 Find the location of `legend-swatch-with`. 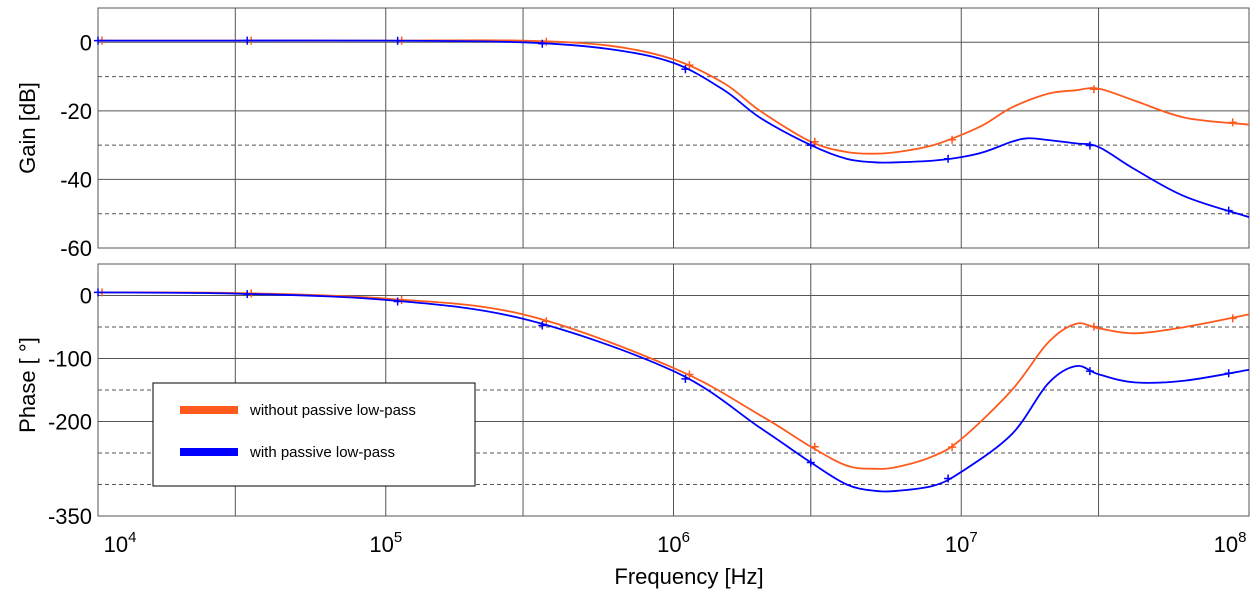

legend-swatch-with is located at coordinates (209, 452).